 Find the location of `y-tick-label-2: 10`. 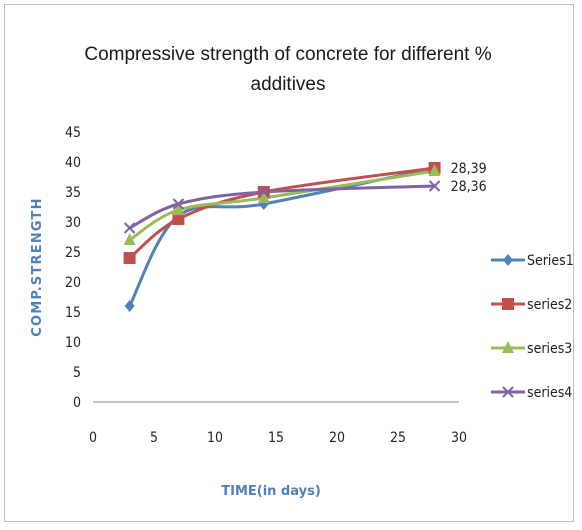

y-tick-label-2: 10 is located at coordinates (73, 343).